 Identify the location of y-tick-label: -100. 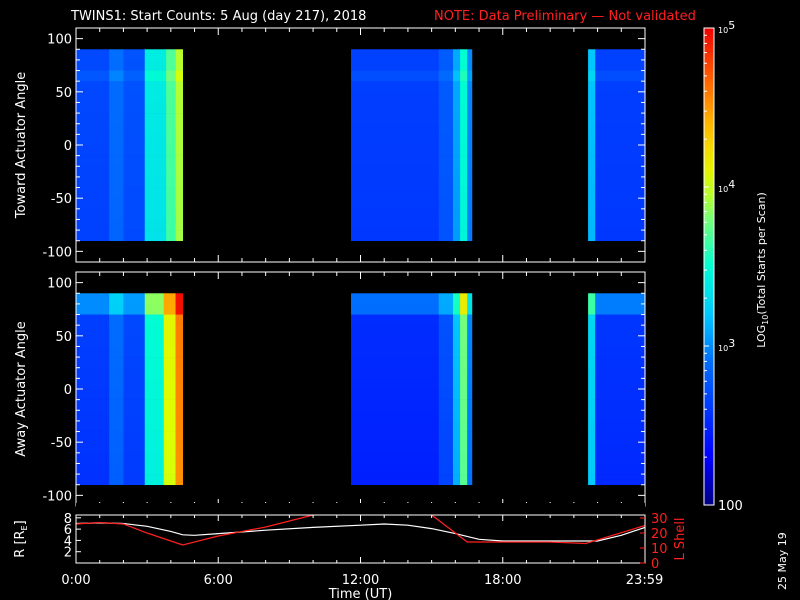
(57, 496).